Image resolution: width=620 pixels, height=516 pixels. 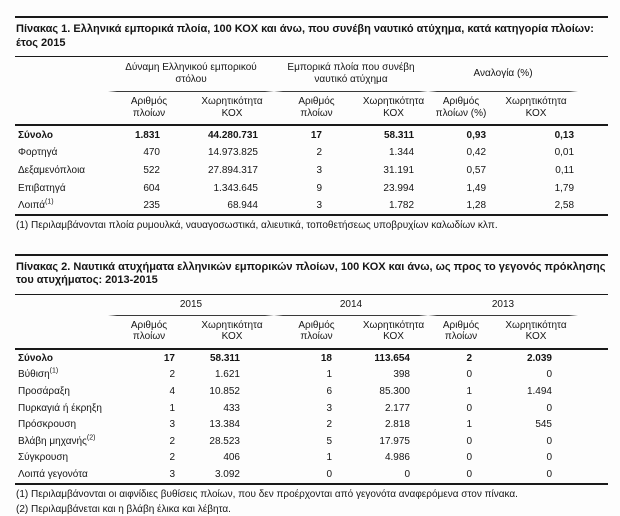 I want to click on table1-column-header-label-6: Χωρητικότητα ΚΟΧ, so click(x=536, y=107).